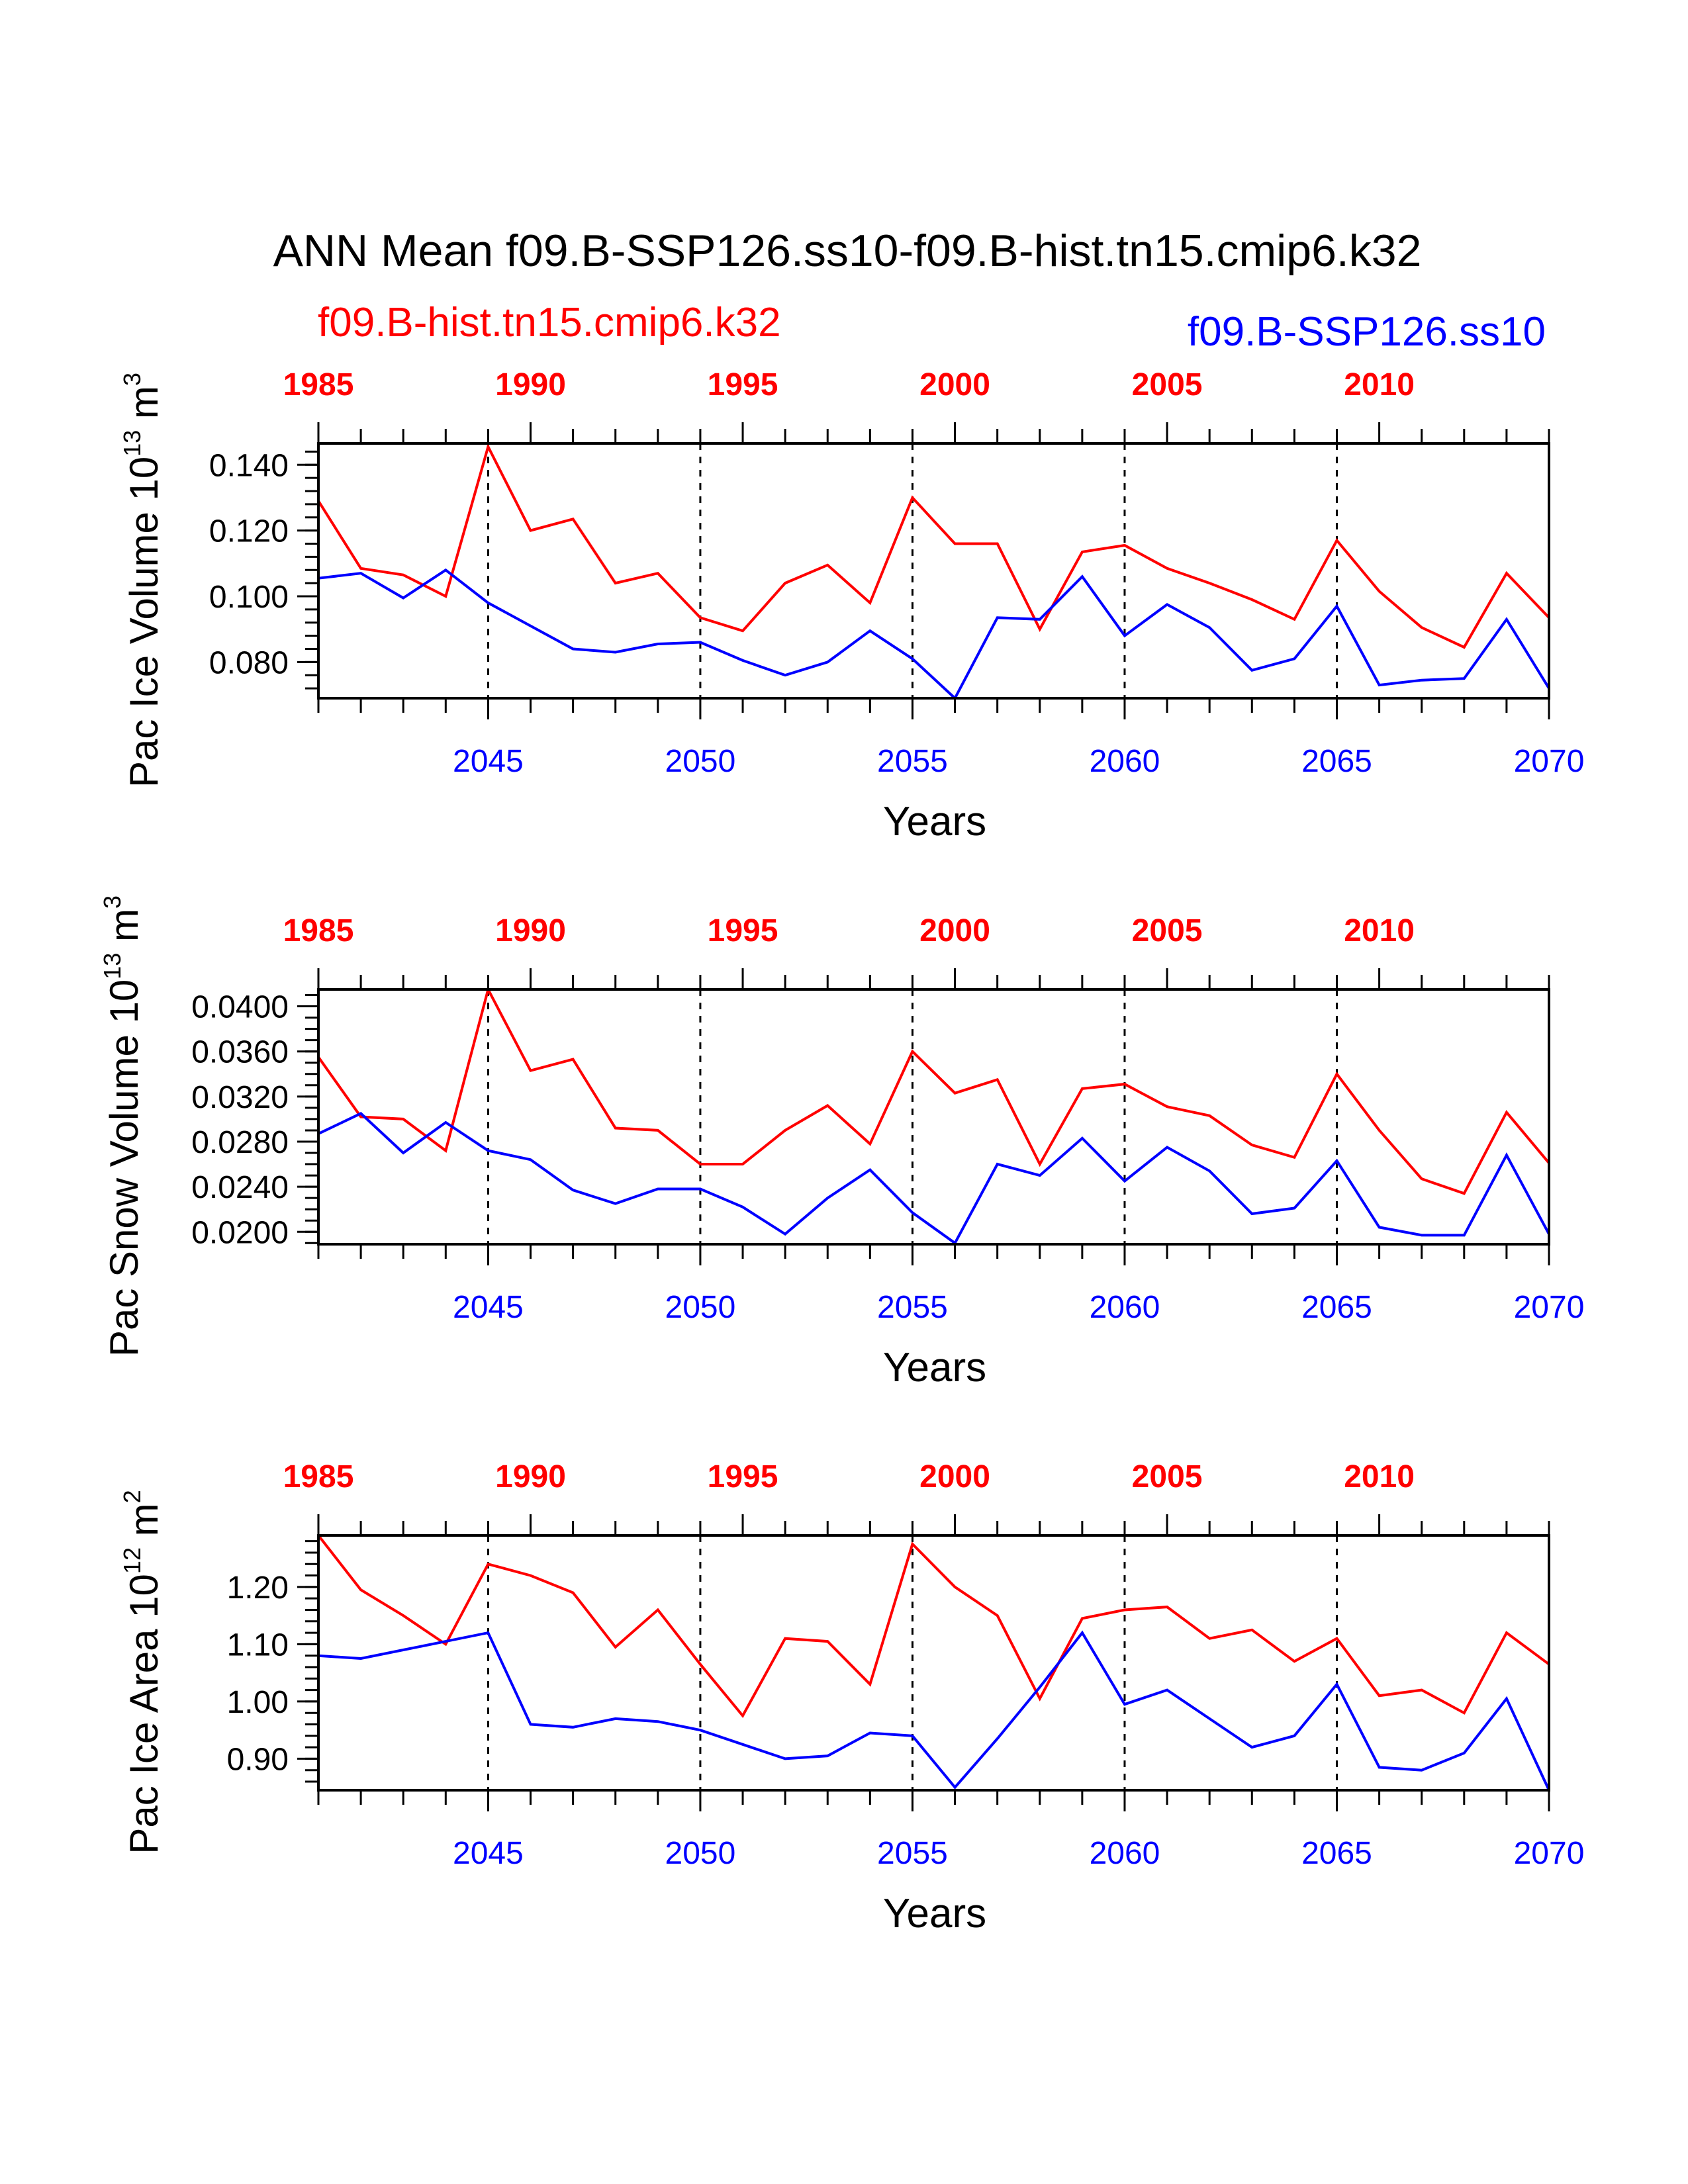 Image resolution: width=1688 pixels, height=2184 pixels. I want to click on y-axis-label: Pac Ice Area 1012 m2, so click(142, 1672).